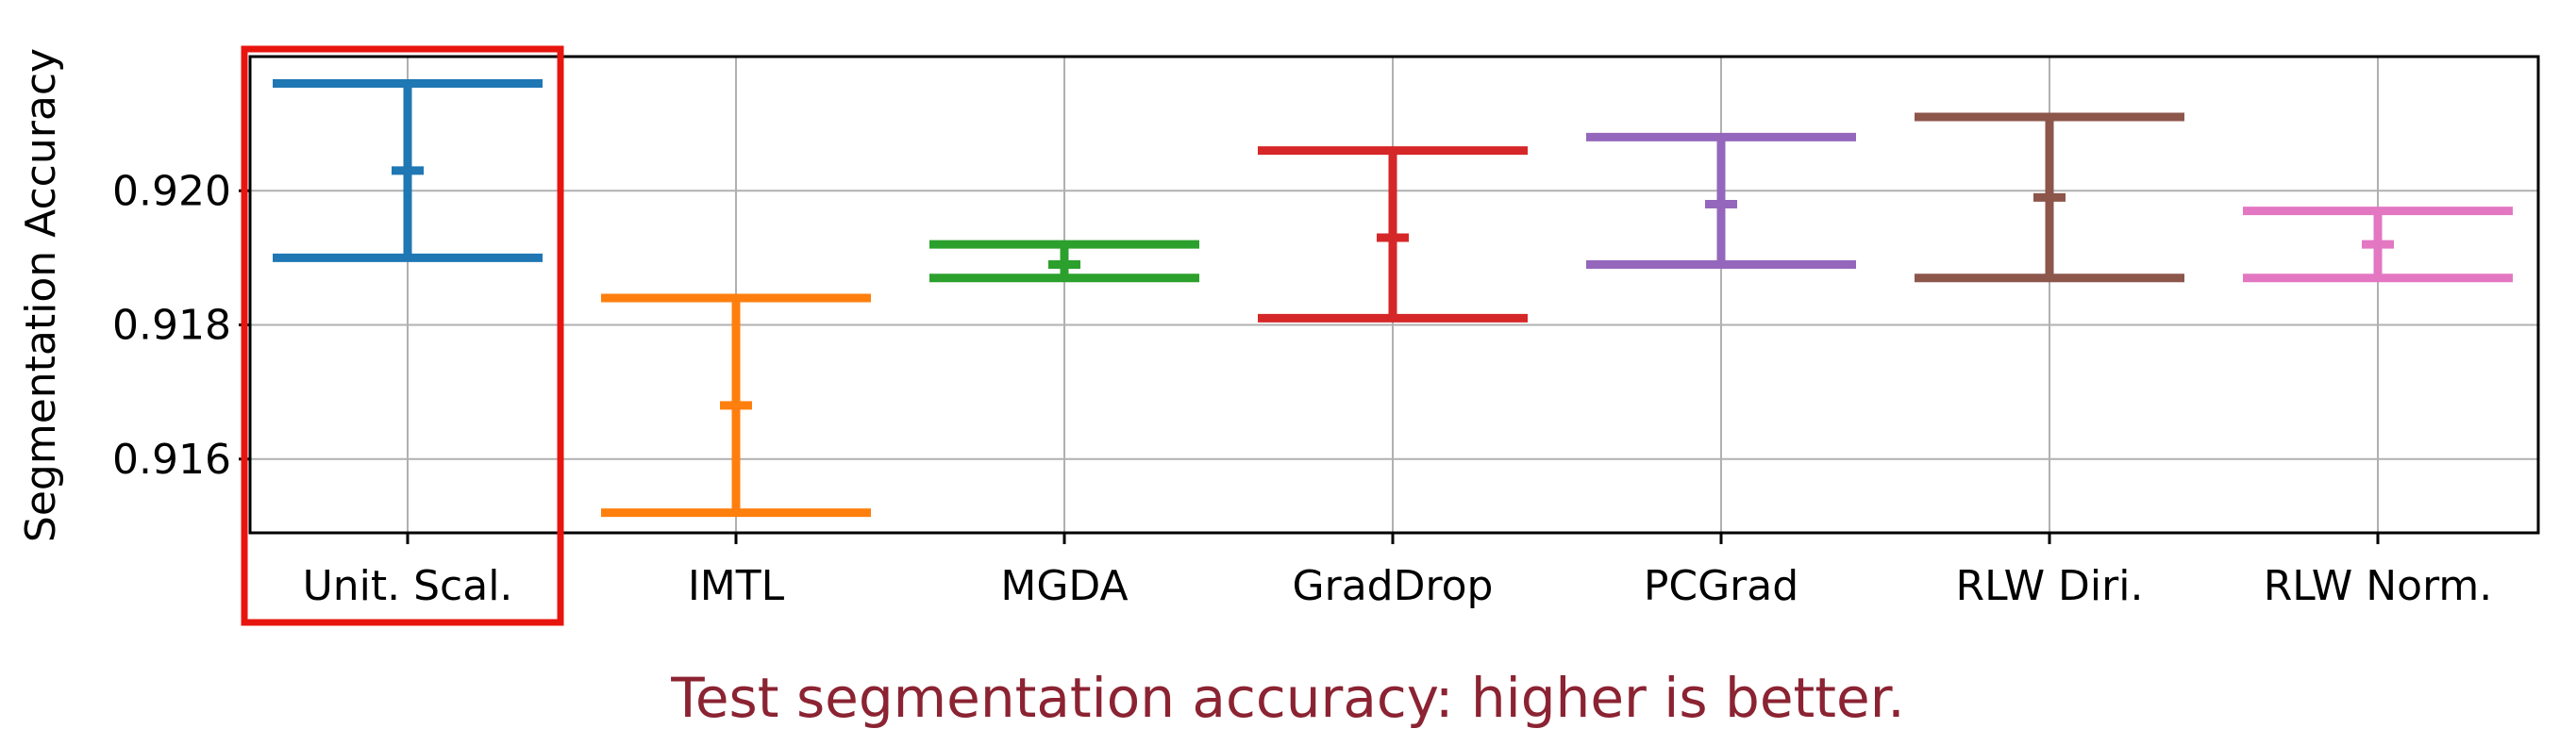 The image size is (2576, 729). I want to click on x-tick-label: RLW Norm., so click(2378, 586).